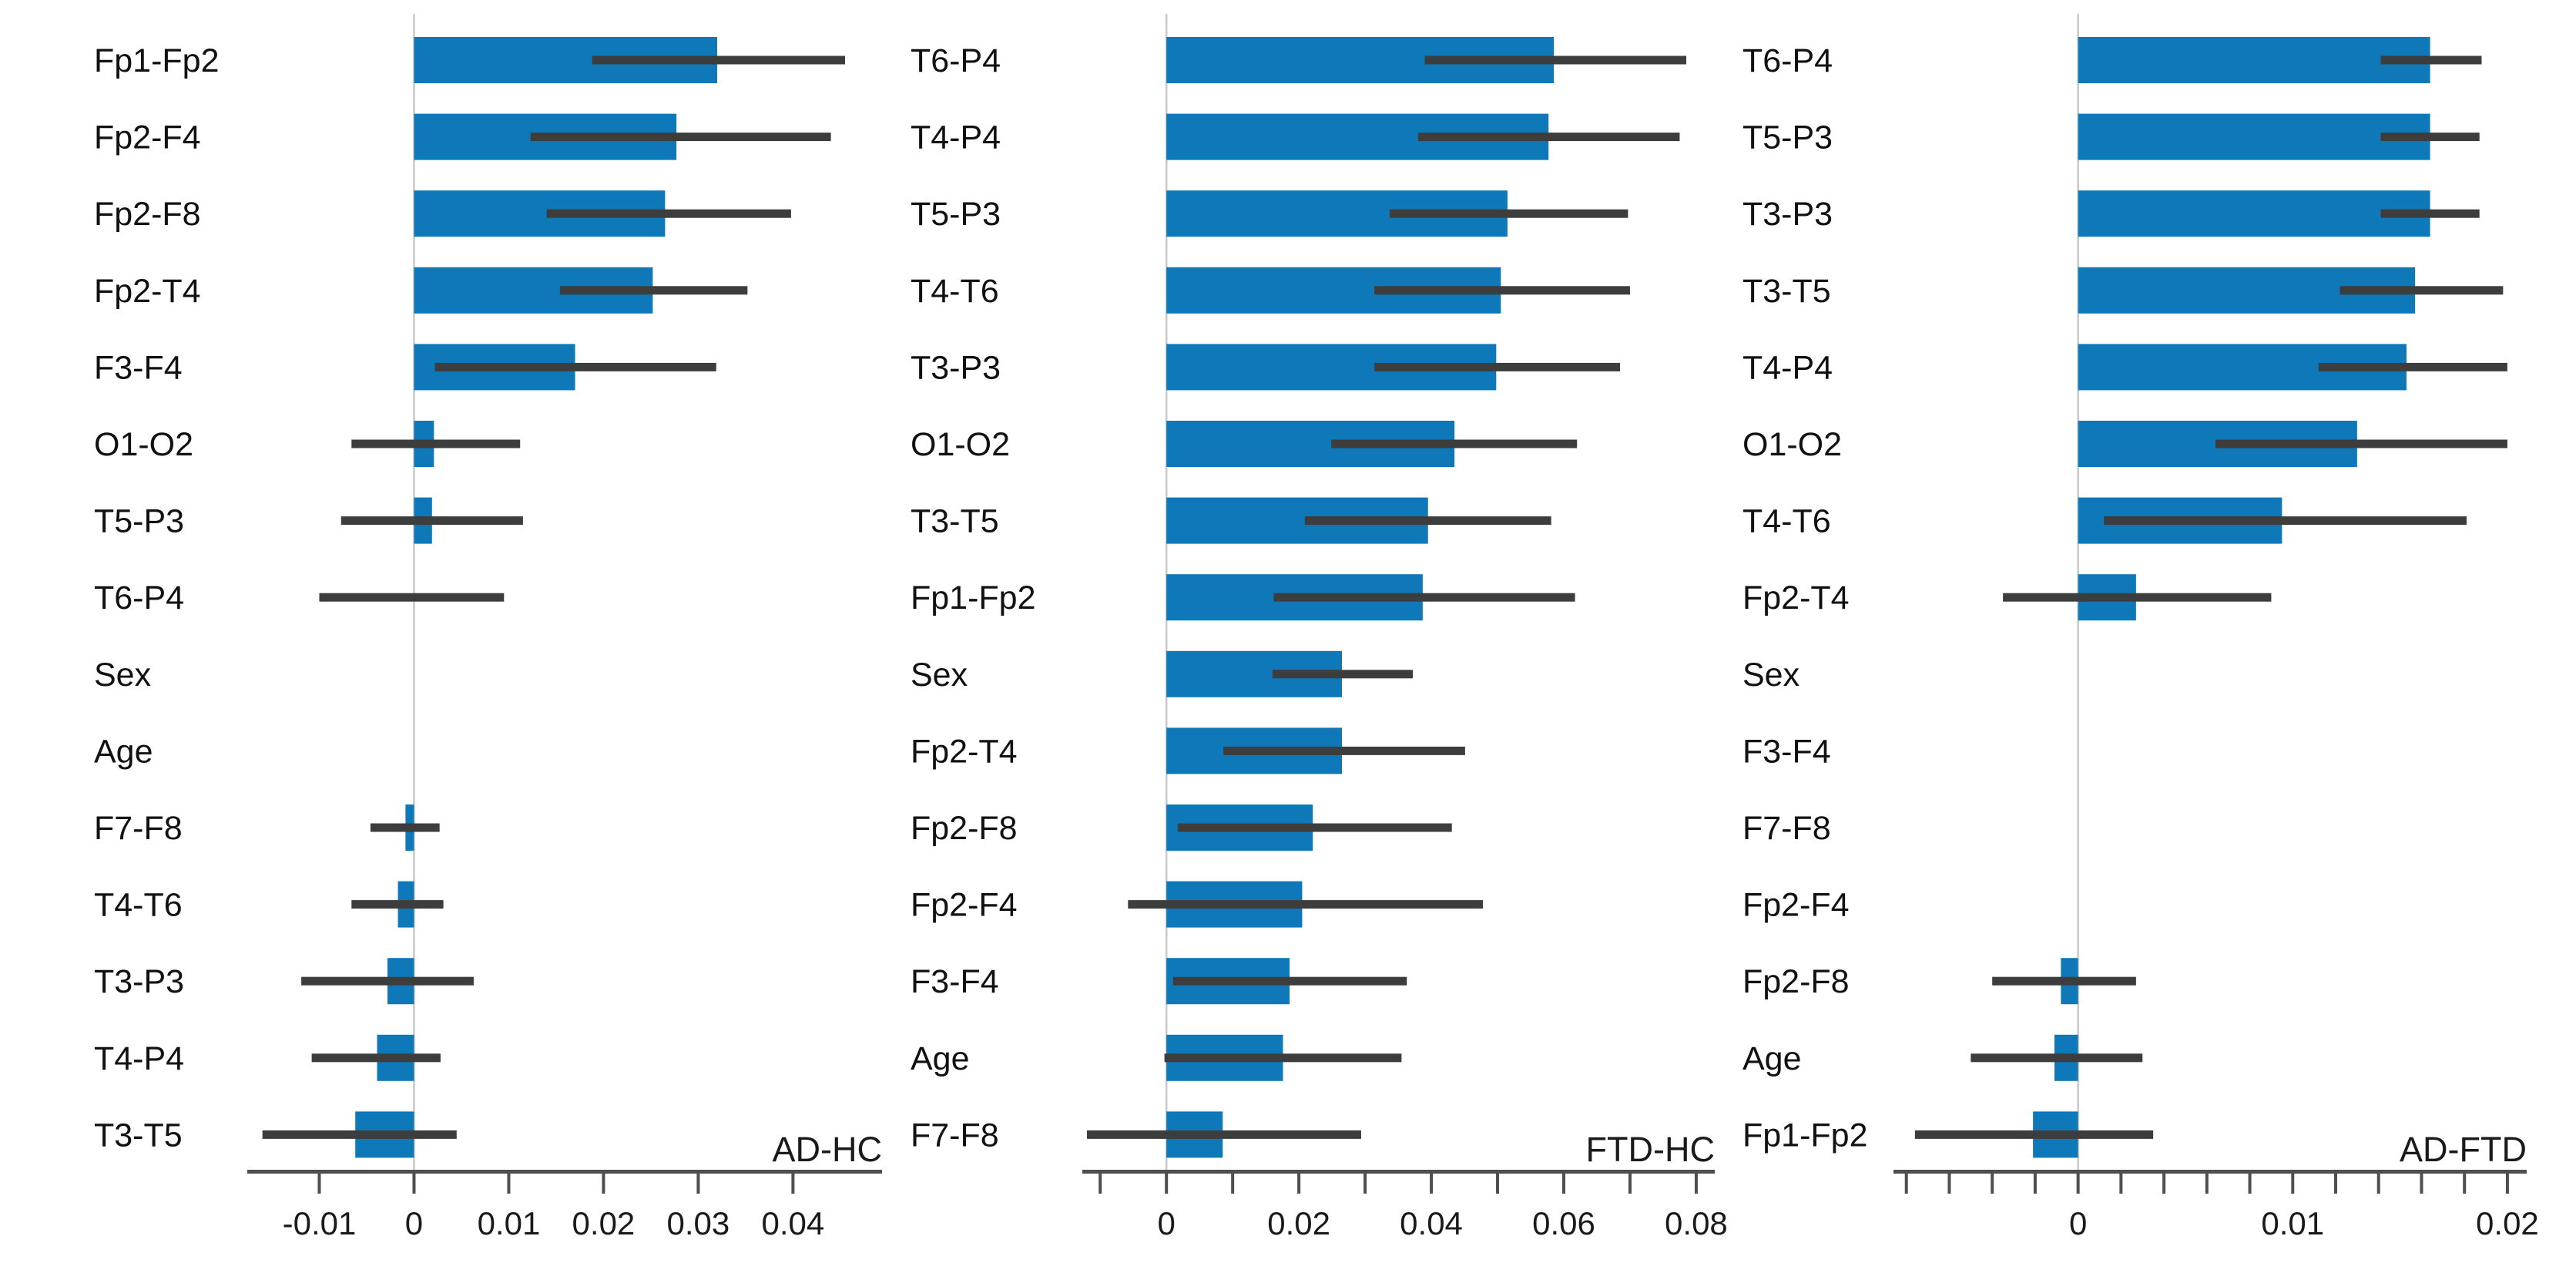 Image resolution: width=2576 pixels, height=1263 pixels. What do you see at coordinates (604, 1223) in the screenshot?
I see `x-tick-label: 0.02` at bounding box center [604, 1223].